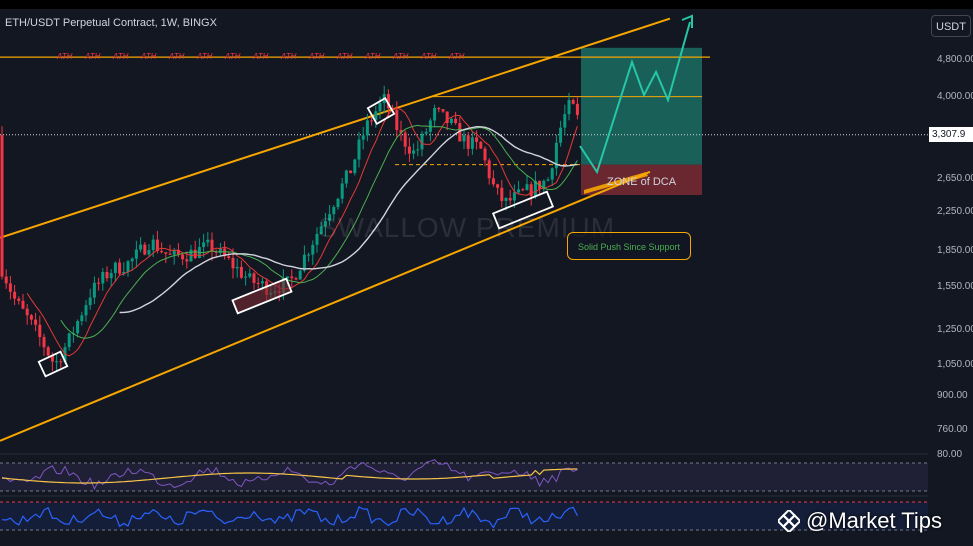  What do you see at coordinates (642, 182) in the screenshot?
I see `dca-zone-label: ZONE of DCA` at bounding box center [642, 182].